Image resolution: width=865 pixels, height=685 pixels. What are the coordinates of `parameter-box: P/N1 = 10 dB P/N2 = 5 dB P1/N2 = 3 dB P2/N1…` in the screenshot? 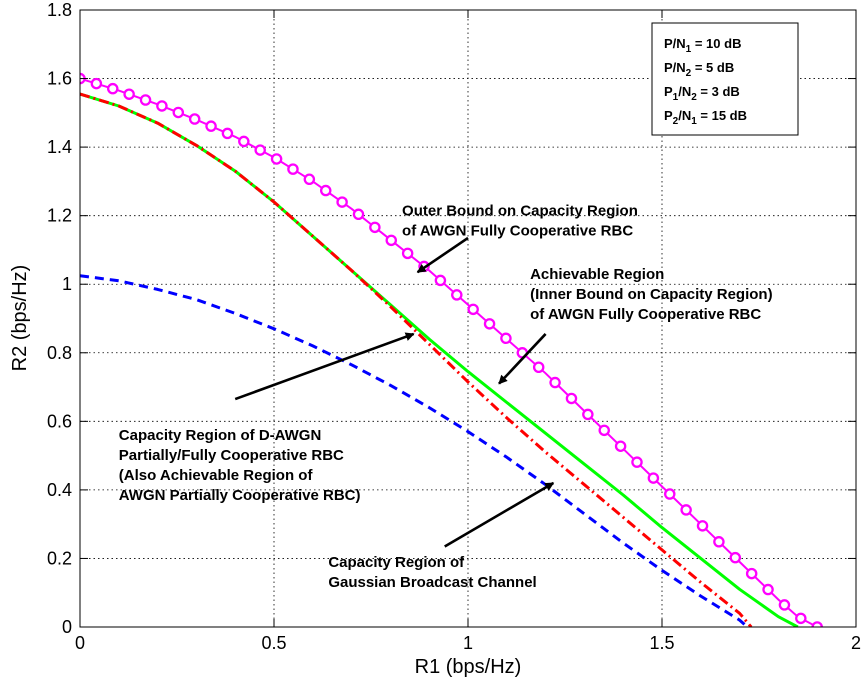 It's located at (725, 79).